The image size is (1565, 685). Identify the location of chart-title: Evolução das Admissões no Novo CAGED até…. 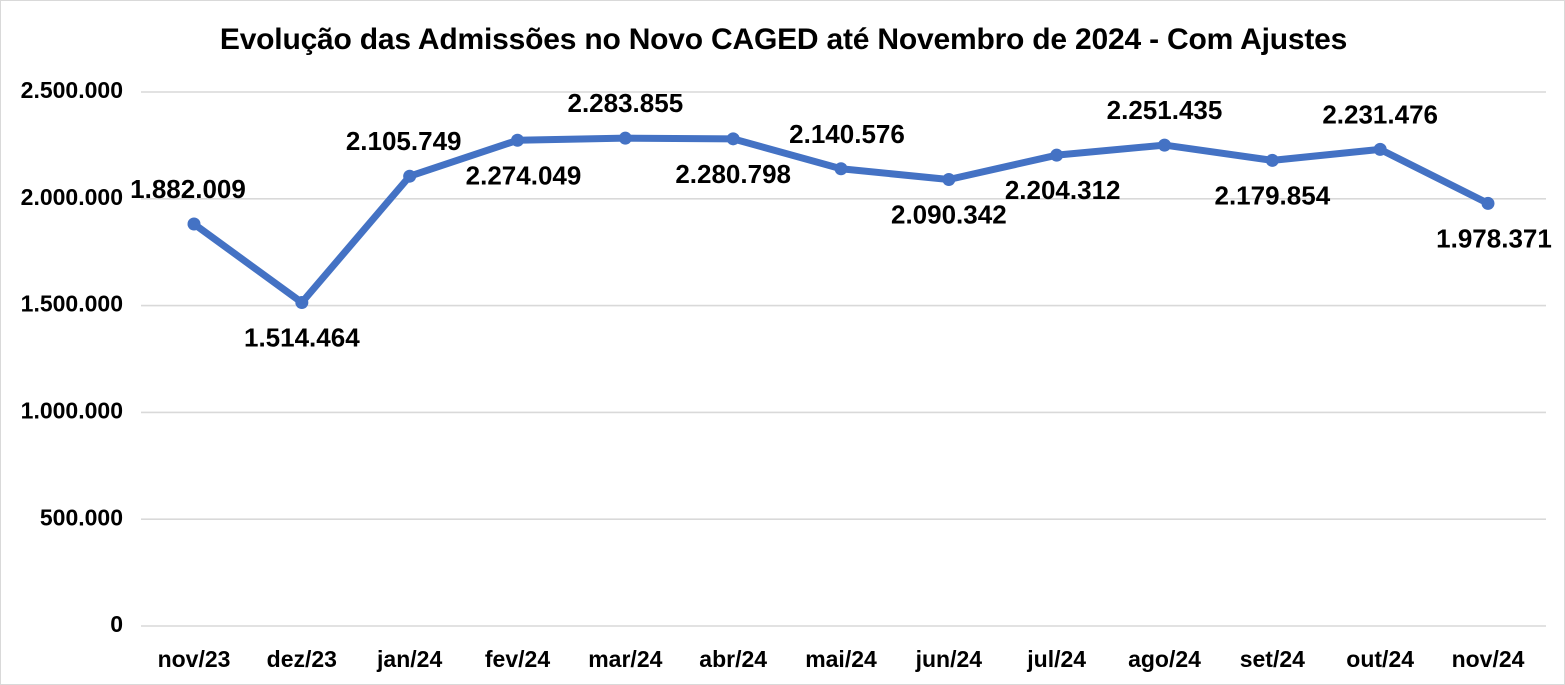
(783, 39).